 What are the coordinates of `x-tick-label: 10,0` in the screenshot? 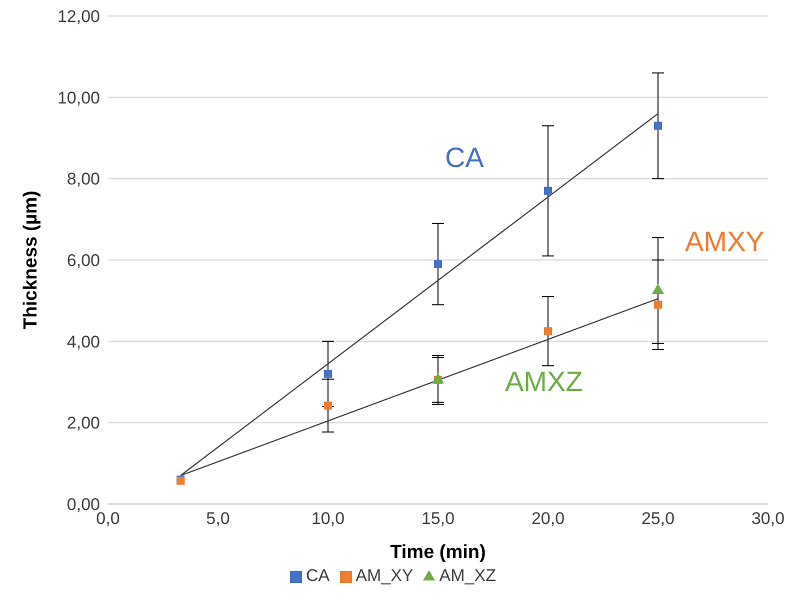 It's located at (328, 518).